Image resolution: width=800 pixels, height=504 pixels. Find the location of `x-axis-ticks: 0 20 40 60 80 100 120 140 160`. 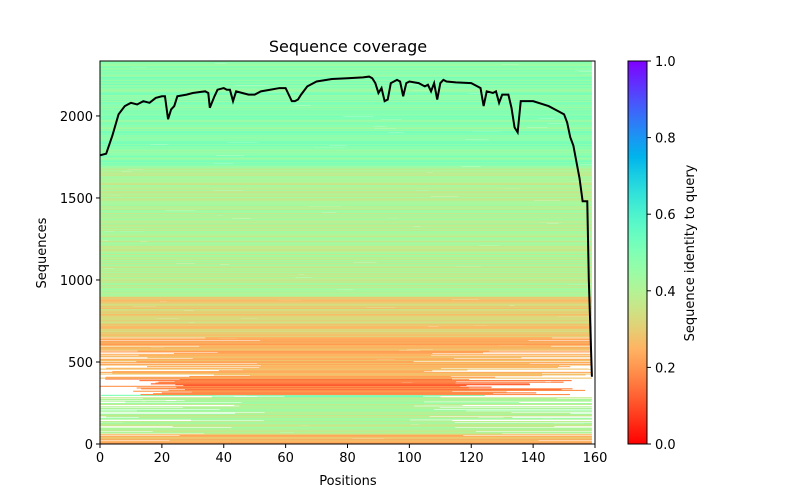

x-axis-ticks: 0 20 40 60 80 100 120 140 160 is located at coordinates (352, 455).